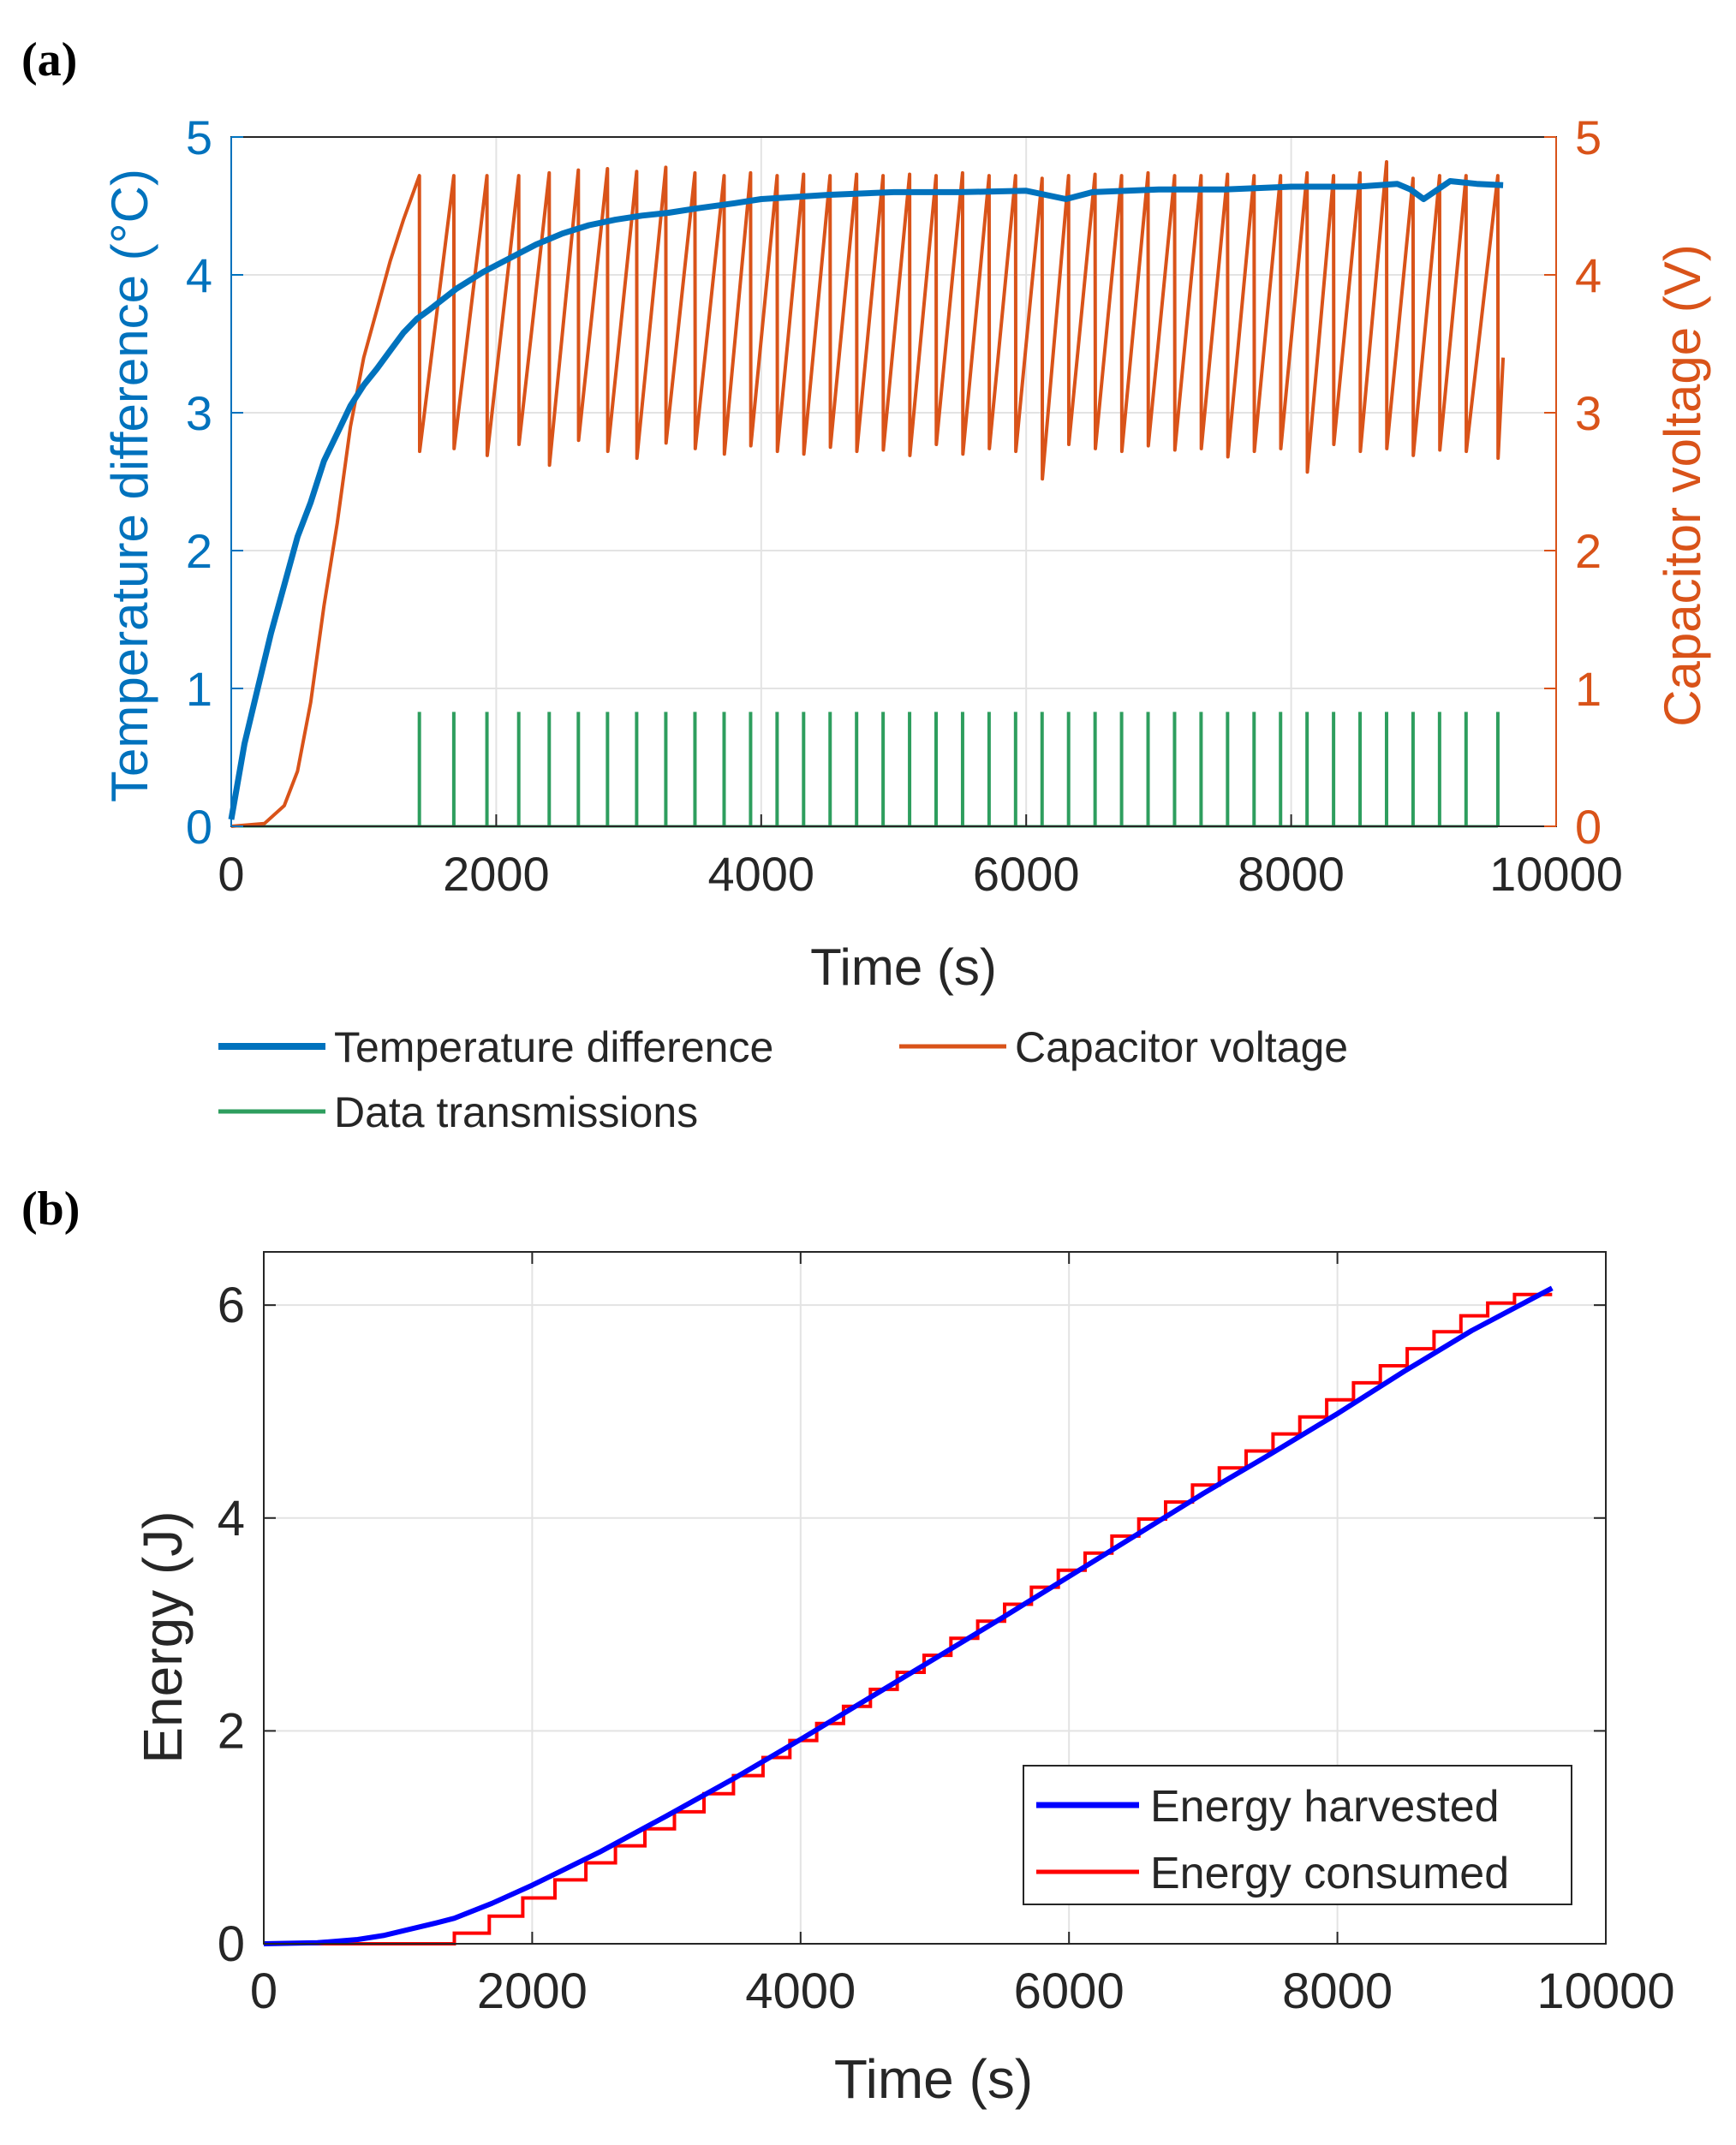 The height and width of the screenshot is (2145, 1736). What do you see at coordinates (199, 827) in the screenshot?
I see `tick-label-y-left: 0` at bounding box center [199, 827].